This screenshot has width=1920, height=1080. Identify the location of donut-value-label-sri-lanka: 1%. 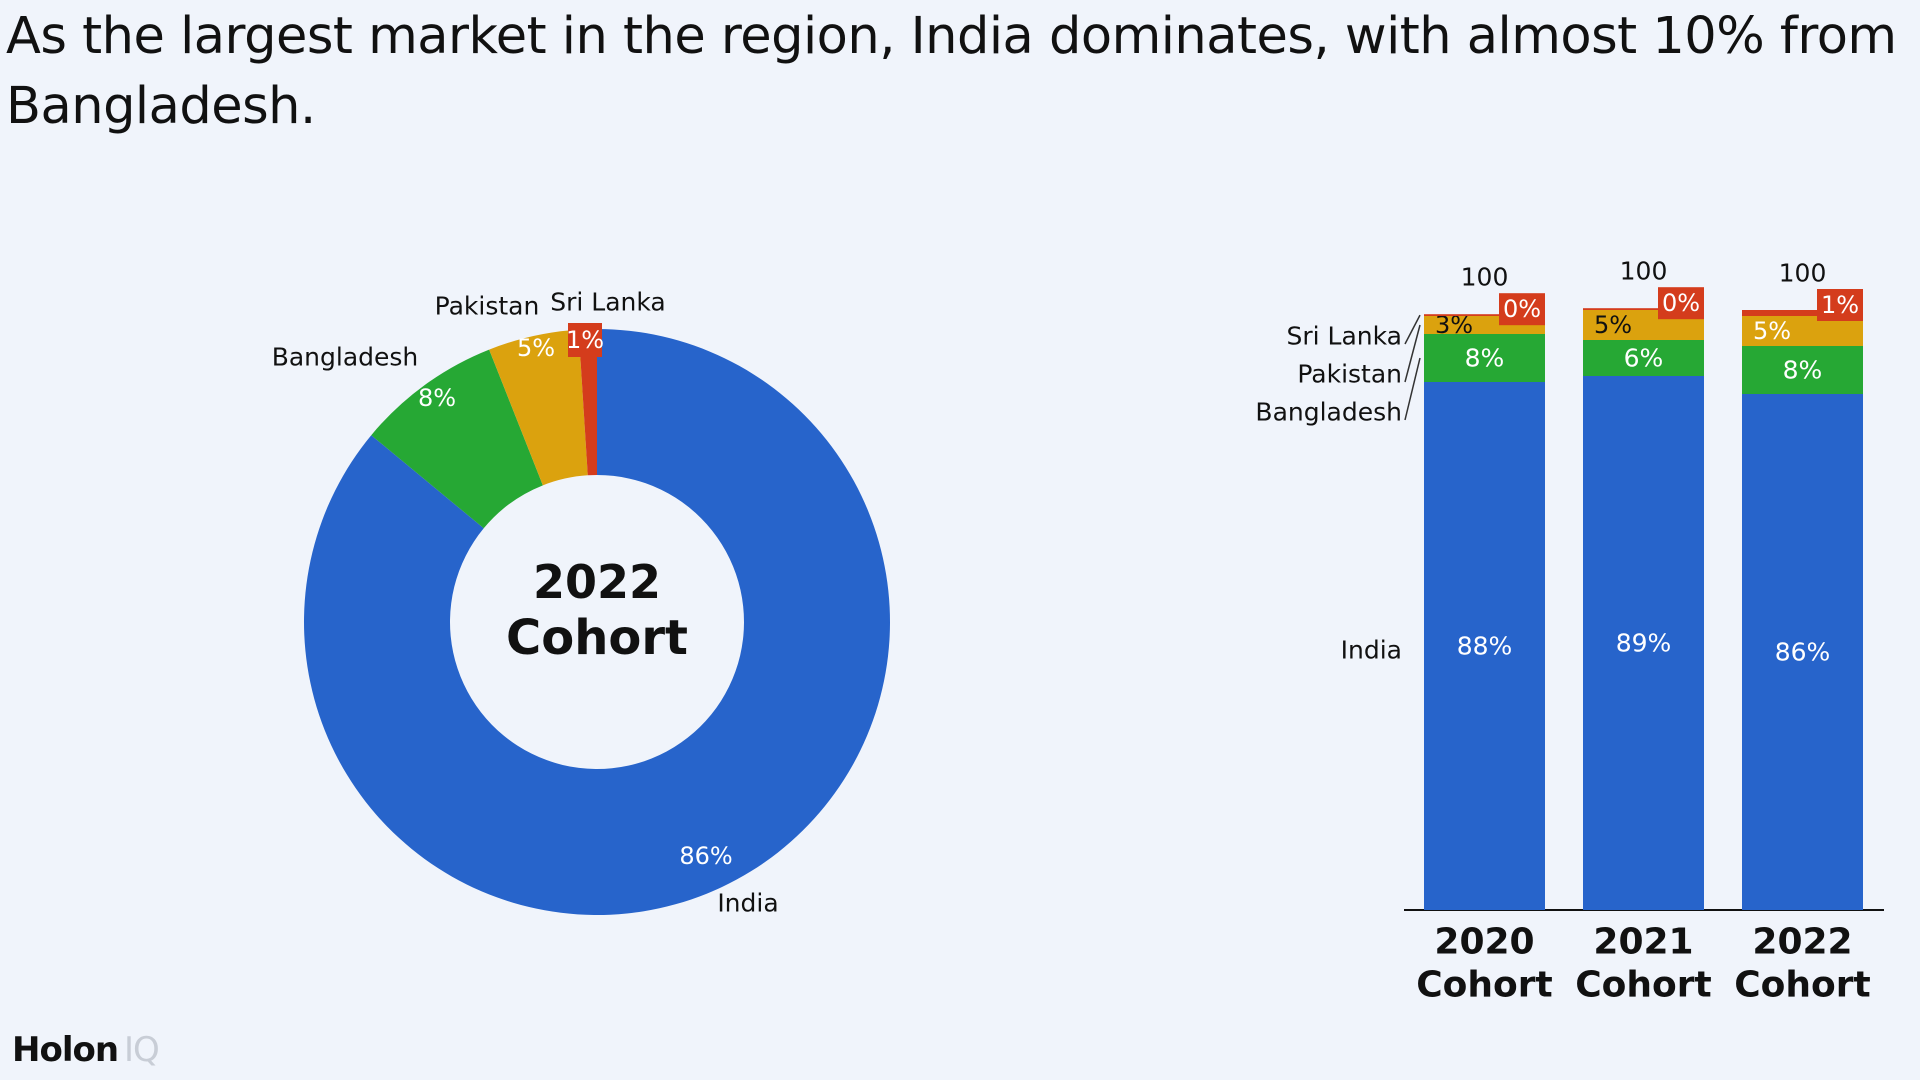
(585, 340).